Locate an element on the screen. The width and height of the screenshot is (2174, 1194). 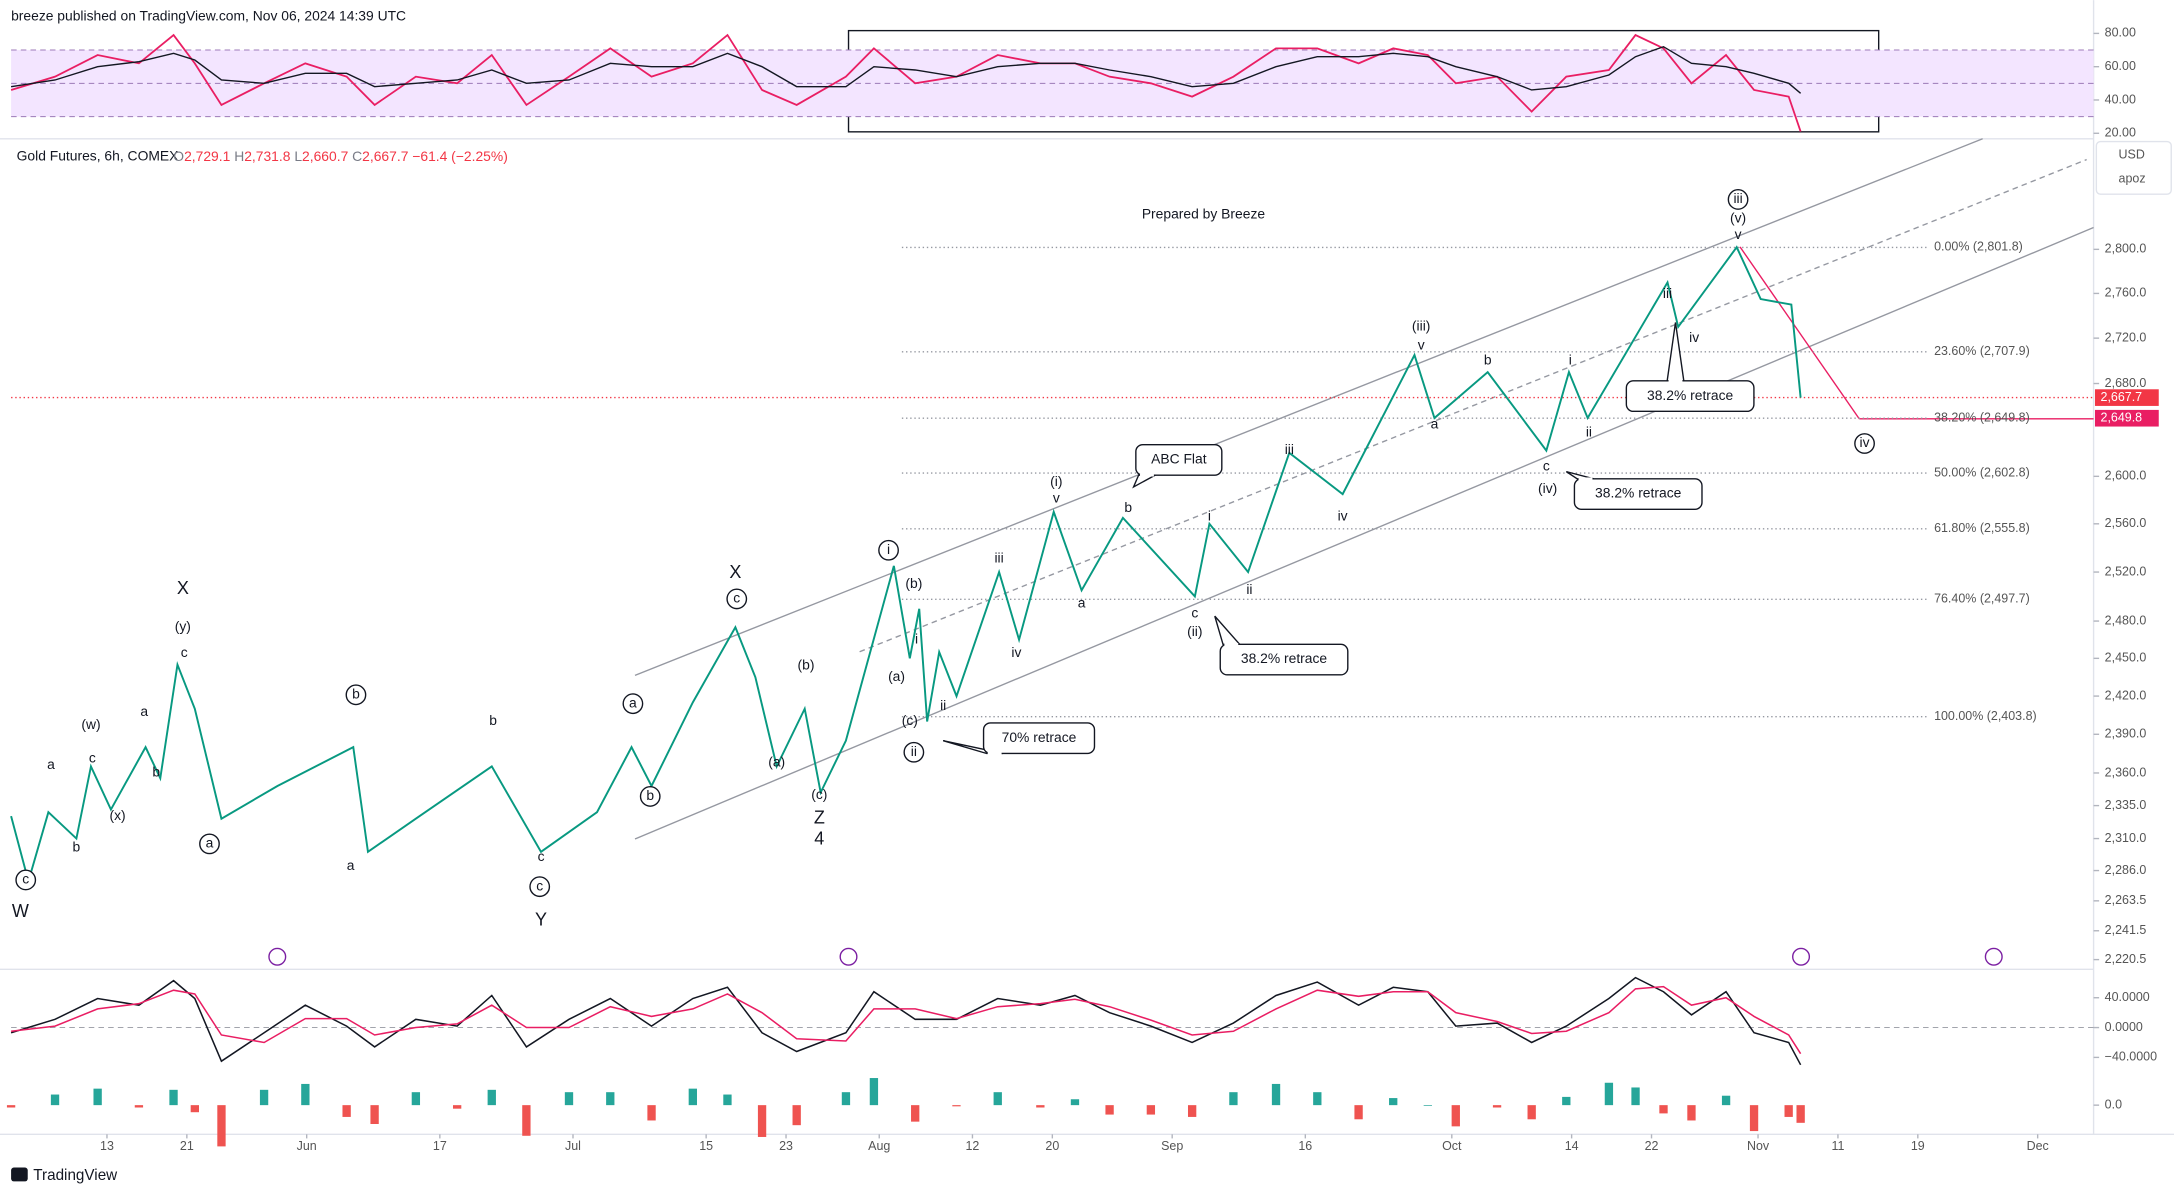
ohlc-key: O is located at coordinates (178, 155).